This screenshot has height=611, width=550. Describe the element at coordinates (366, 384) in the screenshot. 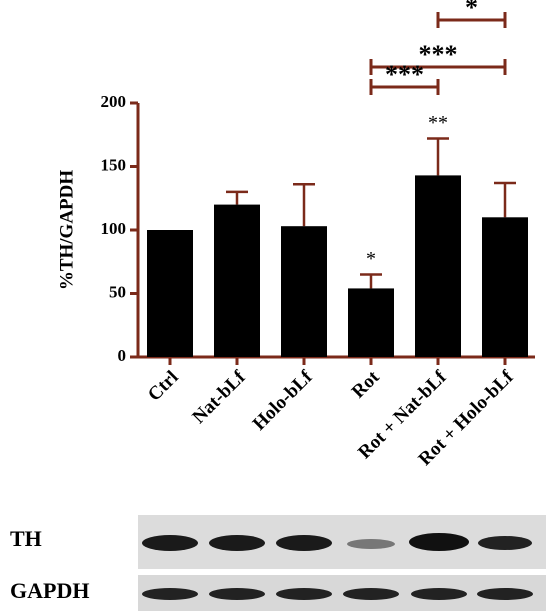

I see `x-tick-label: Rot` at that location.